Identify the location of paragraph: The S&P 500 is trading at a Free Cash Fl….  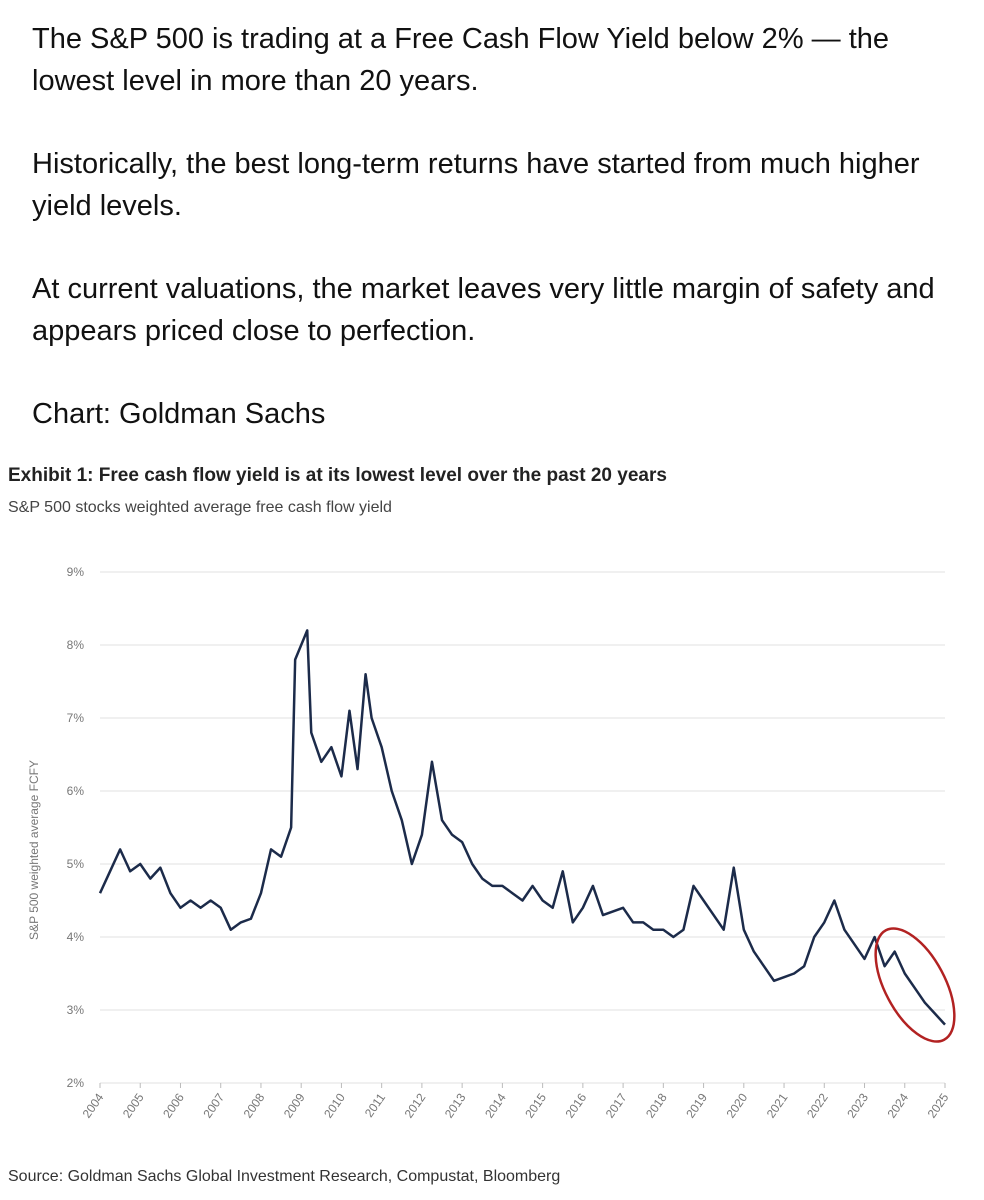
(461, 60).